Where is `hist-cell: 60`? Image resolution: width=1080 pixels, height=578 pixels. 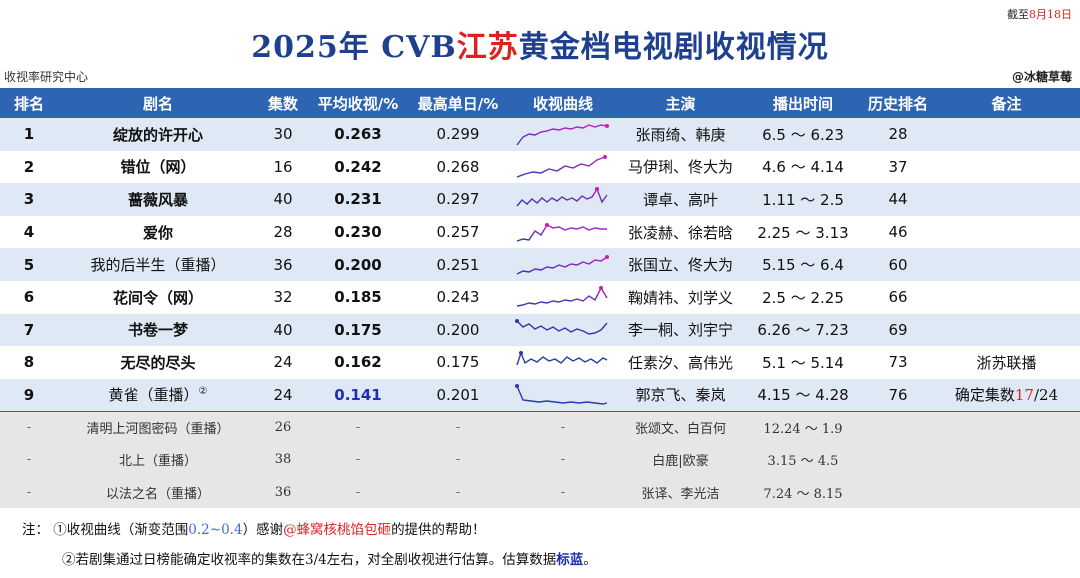
hist-cell: 60 is located at coordinates (898, 264).